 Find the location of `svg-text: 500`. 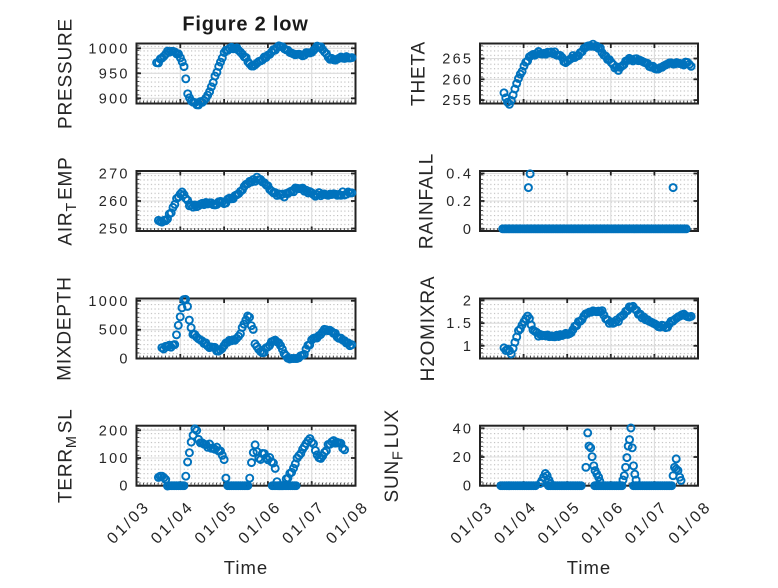

svg-text: 500 is located at coordinates (114, 331).